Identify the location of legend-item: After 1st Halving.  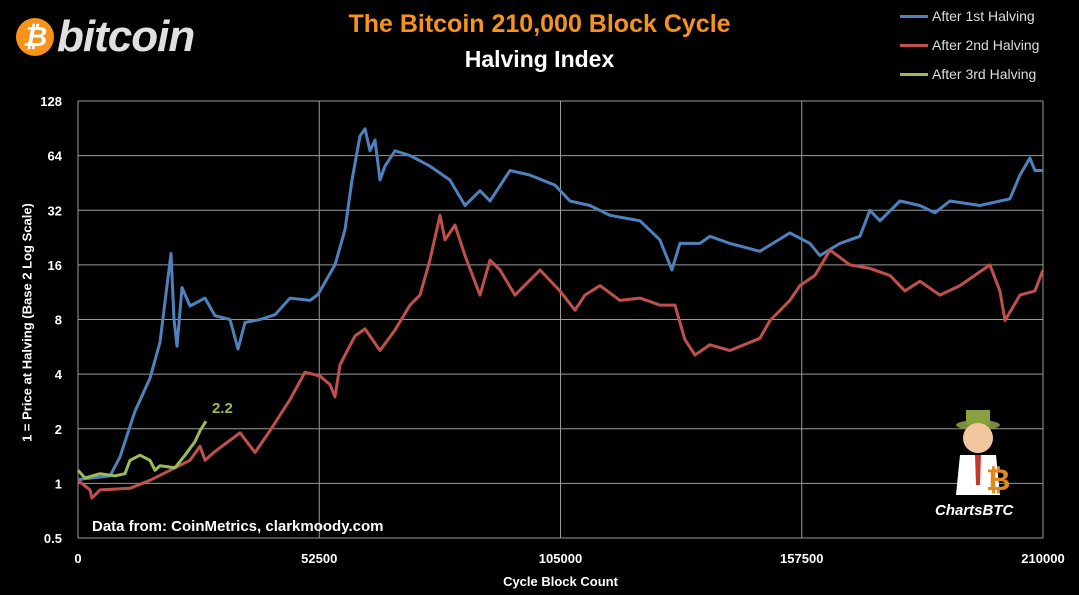
(967, 16).